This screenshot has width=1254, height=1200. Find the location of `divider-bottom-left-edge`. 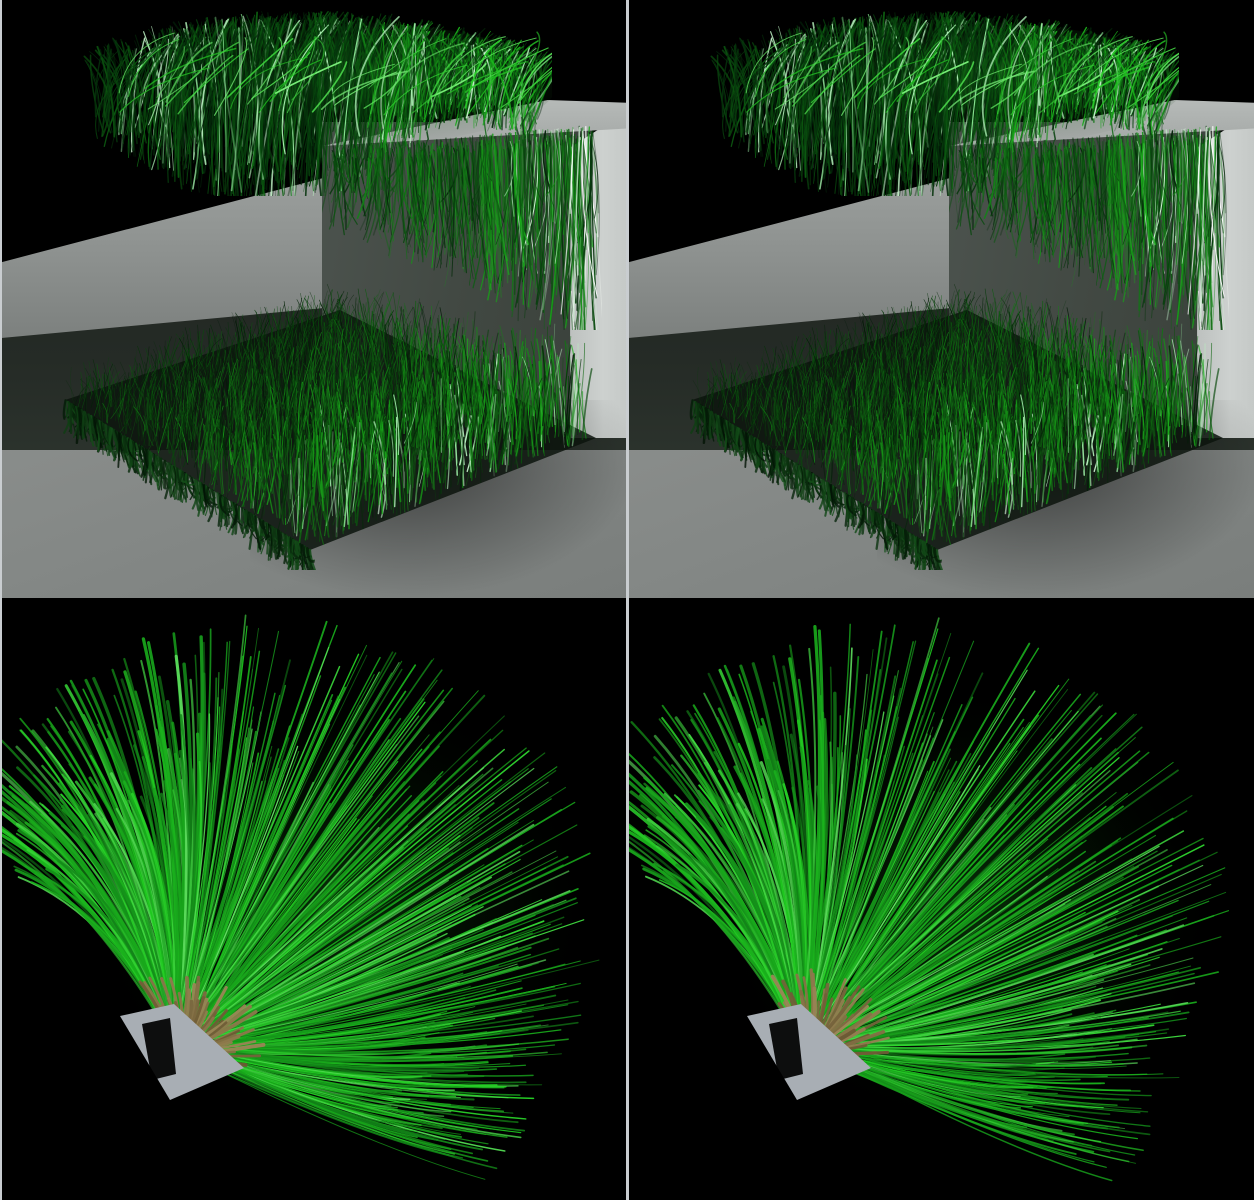

divider-bottom-left-edge is located at coordinates (1, 899).